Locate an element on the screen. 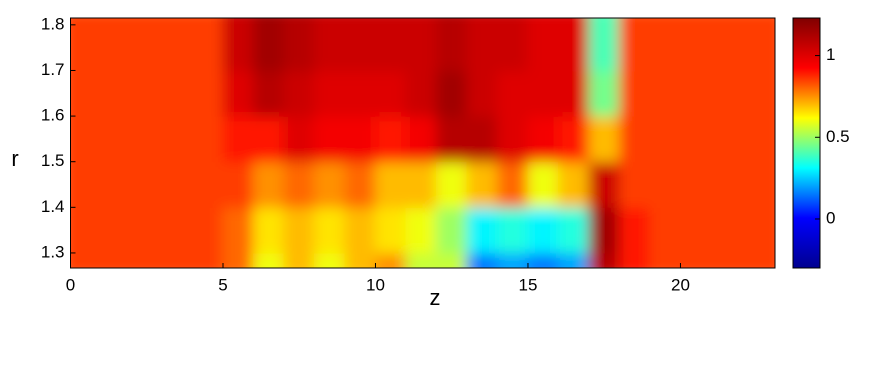  x-tick-label: 20 is located at coordinates (680, 284).